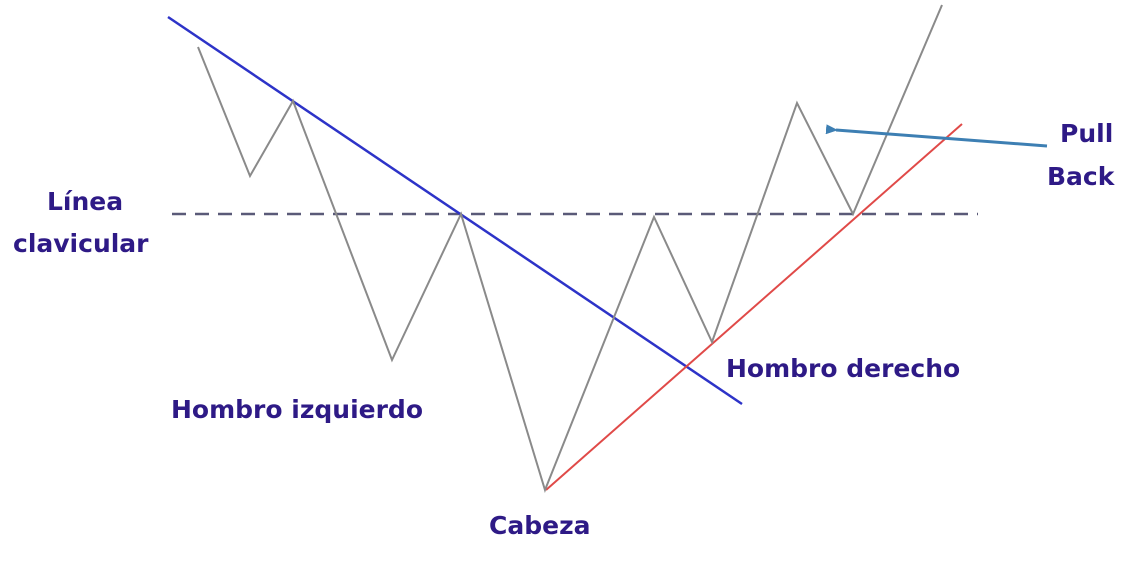  I want to click on pullback-label-line2: Back, so click(1081, 176).